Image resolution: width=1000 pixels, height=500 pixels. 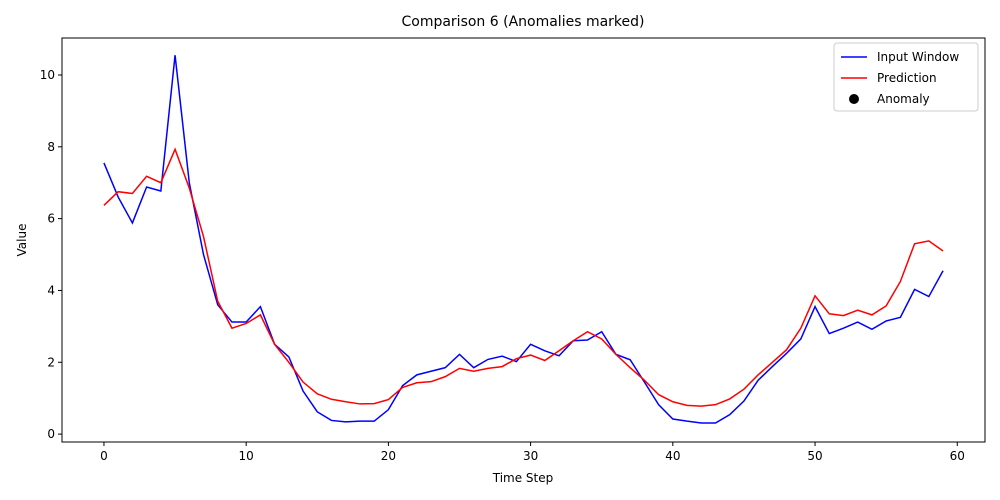 I want to click on x-tick-label: 50, so click(x=814, y=456).